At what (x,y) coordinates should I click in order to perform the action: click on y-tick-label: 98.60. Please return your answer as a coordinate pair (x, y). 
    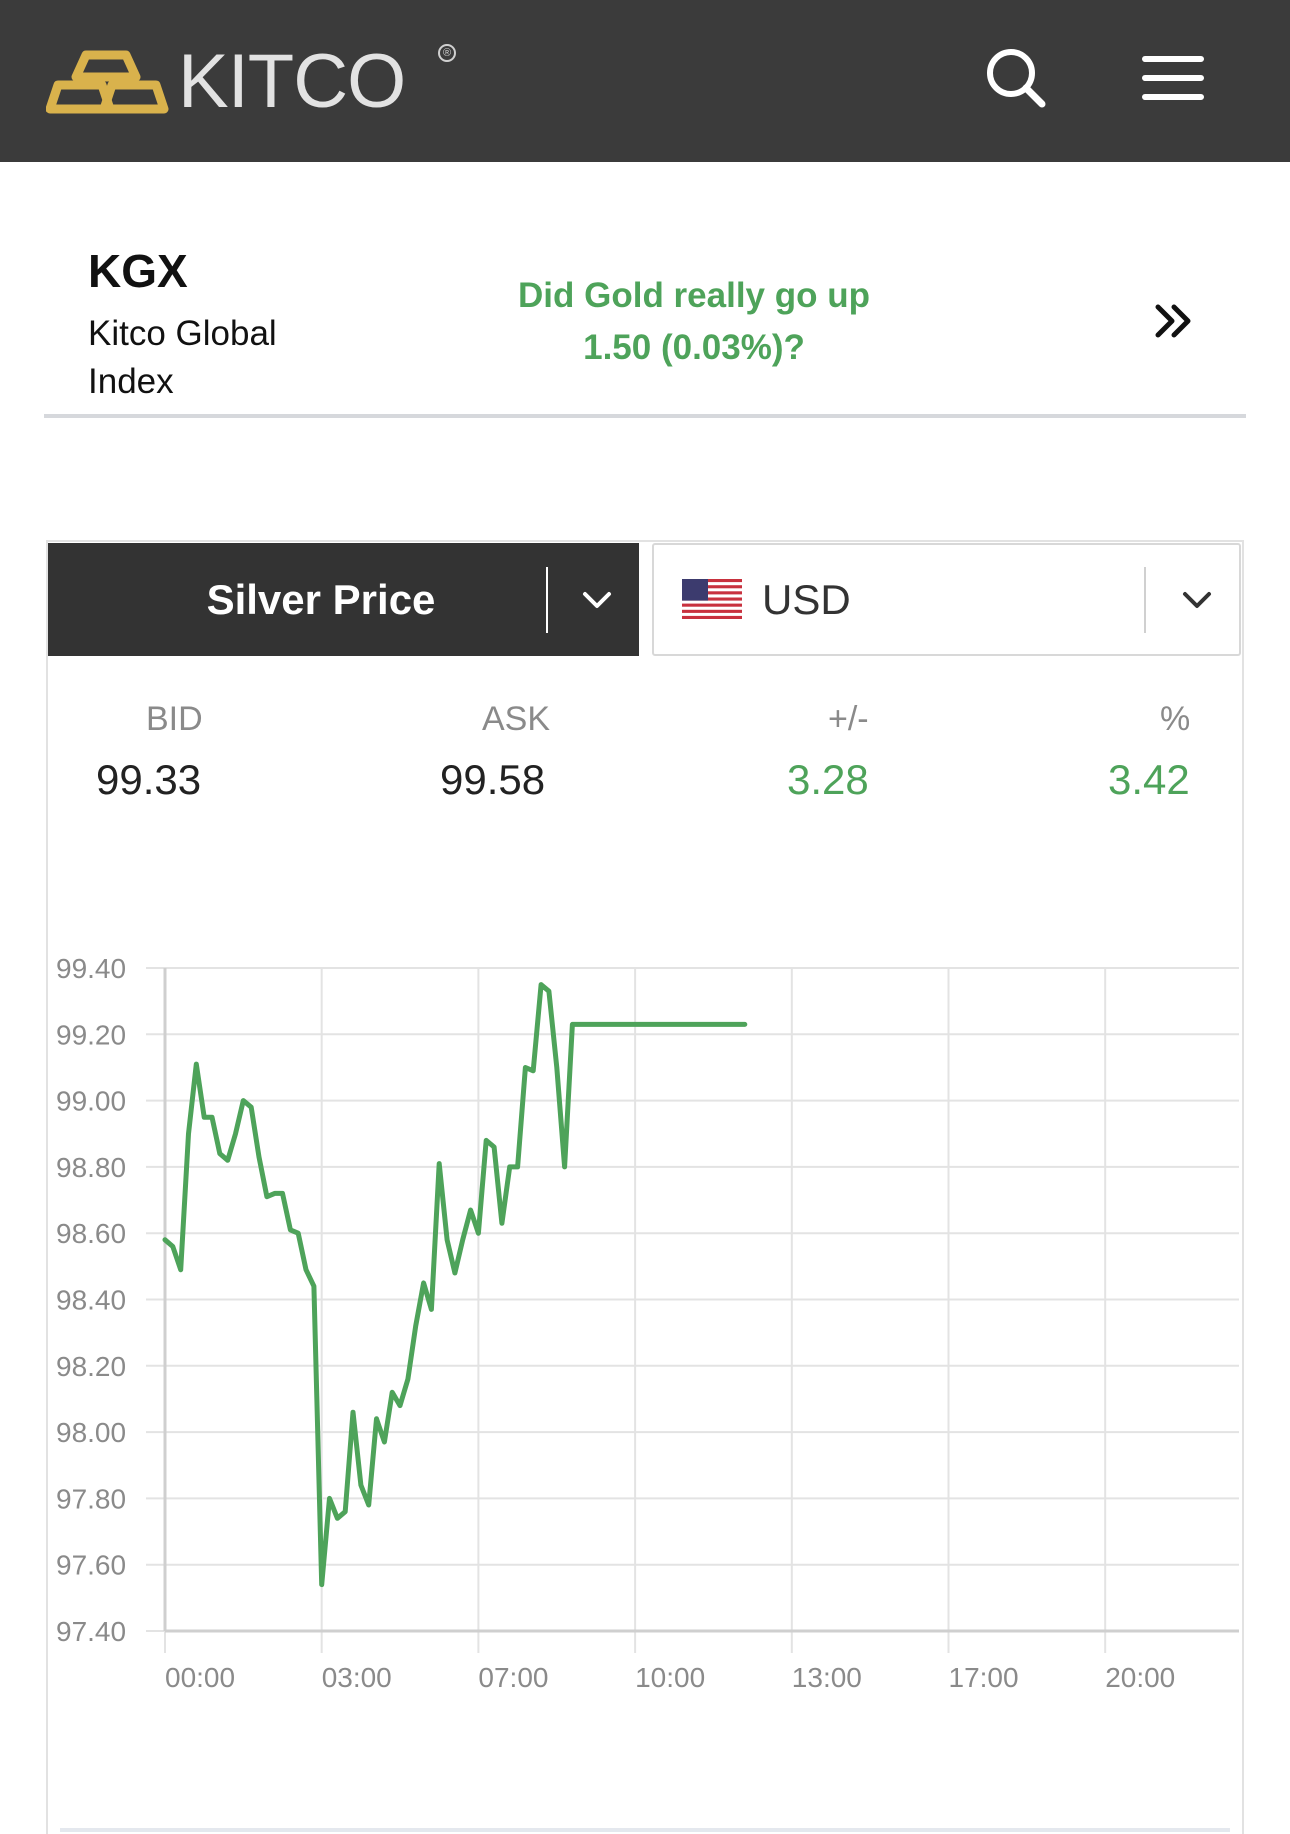
    Looking at the image, I should click on (91, 1233).